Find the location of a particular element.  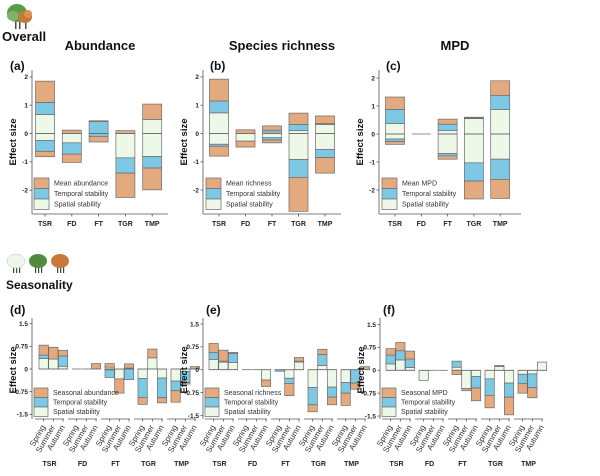

legend-label: Seasonal richness is located at coordinates (253, 393).